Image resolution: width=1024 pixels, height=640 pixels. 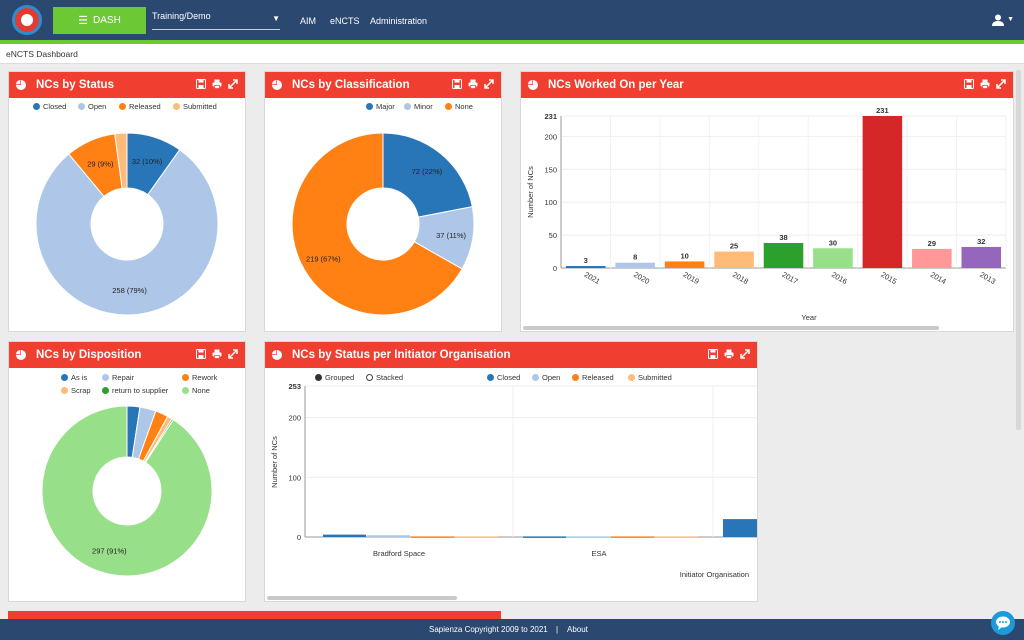 What do you see at coordinates (75, 85) in the screenshot?
I see `panel-title: NCs by Status` at bounding box center [75, 85].